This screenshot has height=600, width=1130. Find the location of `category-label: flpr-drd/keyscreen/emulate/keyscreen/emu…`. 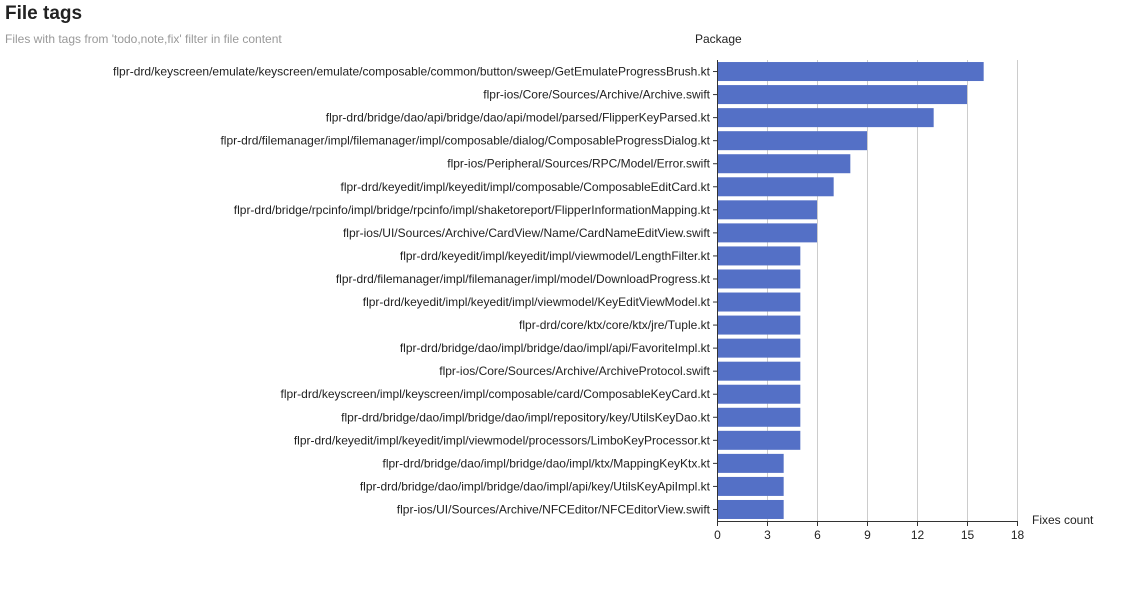

category-label: flpr-drd/keyscreen/emulate/keyscreen/emu… is located at coordinates (412, 72).